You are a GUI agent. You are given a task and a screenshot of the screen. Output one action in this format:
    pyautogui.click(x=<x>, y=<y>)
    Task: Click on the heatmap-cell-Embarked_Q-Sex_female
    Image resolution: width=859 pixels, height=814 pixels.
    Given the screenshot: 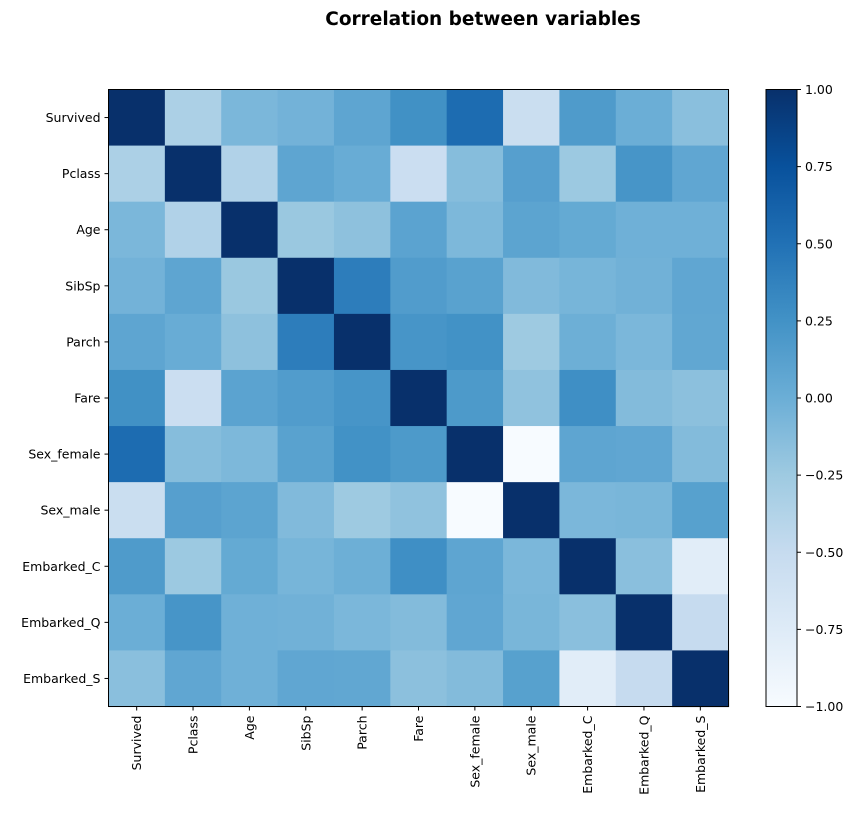 What is the action you would take?
    pyautogui.click(x=475, y=623)
    